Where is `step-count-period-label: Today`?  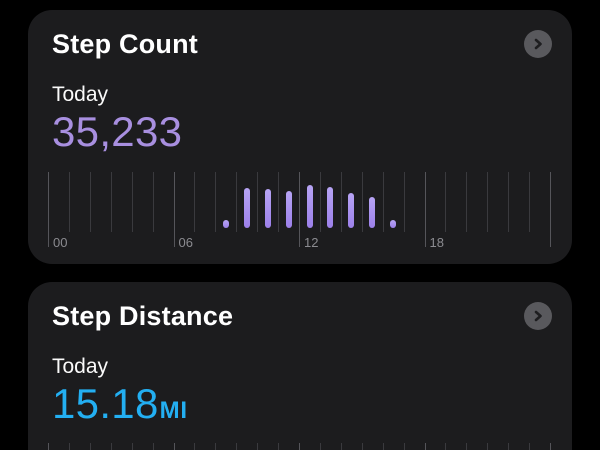
step-count-period-label: Today is located at coordinates (80, 94).